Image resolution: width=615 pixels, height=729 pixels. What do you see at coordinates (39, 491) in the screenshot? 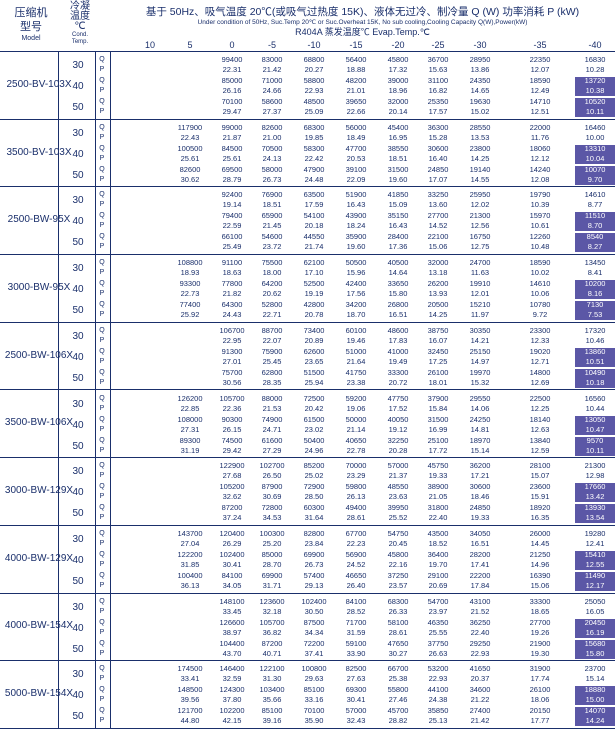
I see `model-name: 3000-BW-129X` at bounding box center [39, 491].